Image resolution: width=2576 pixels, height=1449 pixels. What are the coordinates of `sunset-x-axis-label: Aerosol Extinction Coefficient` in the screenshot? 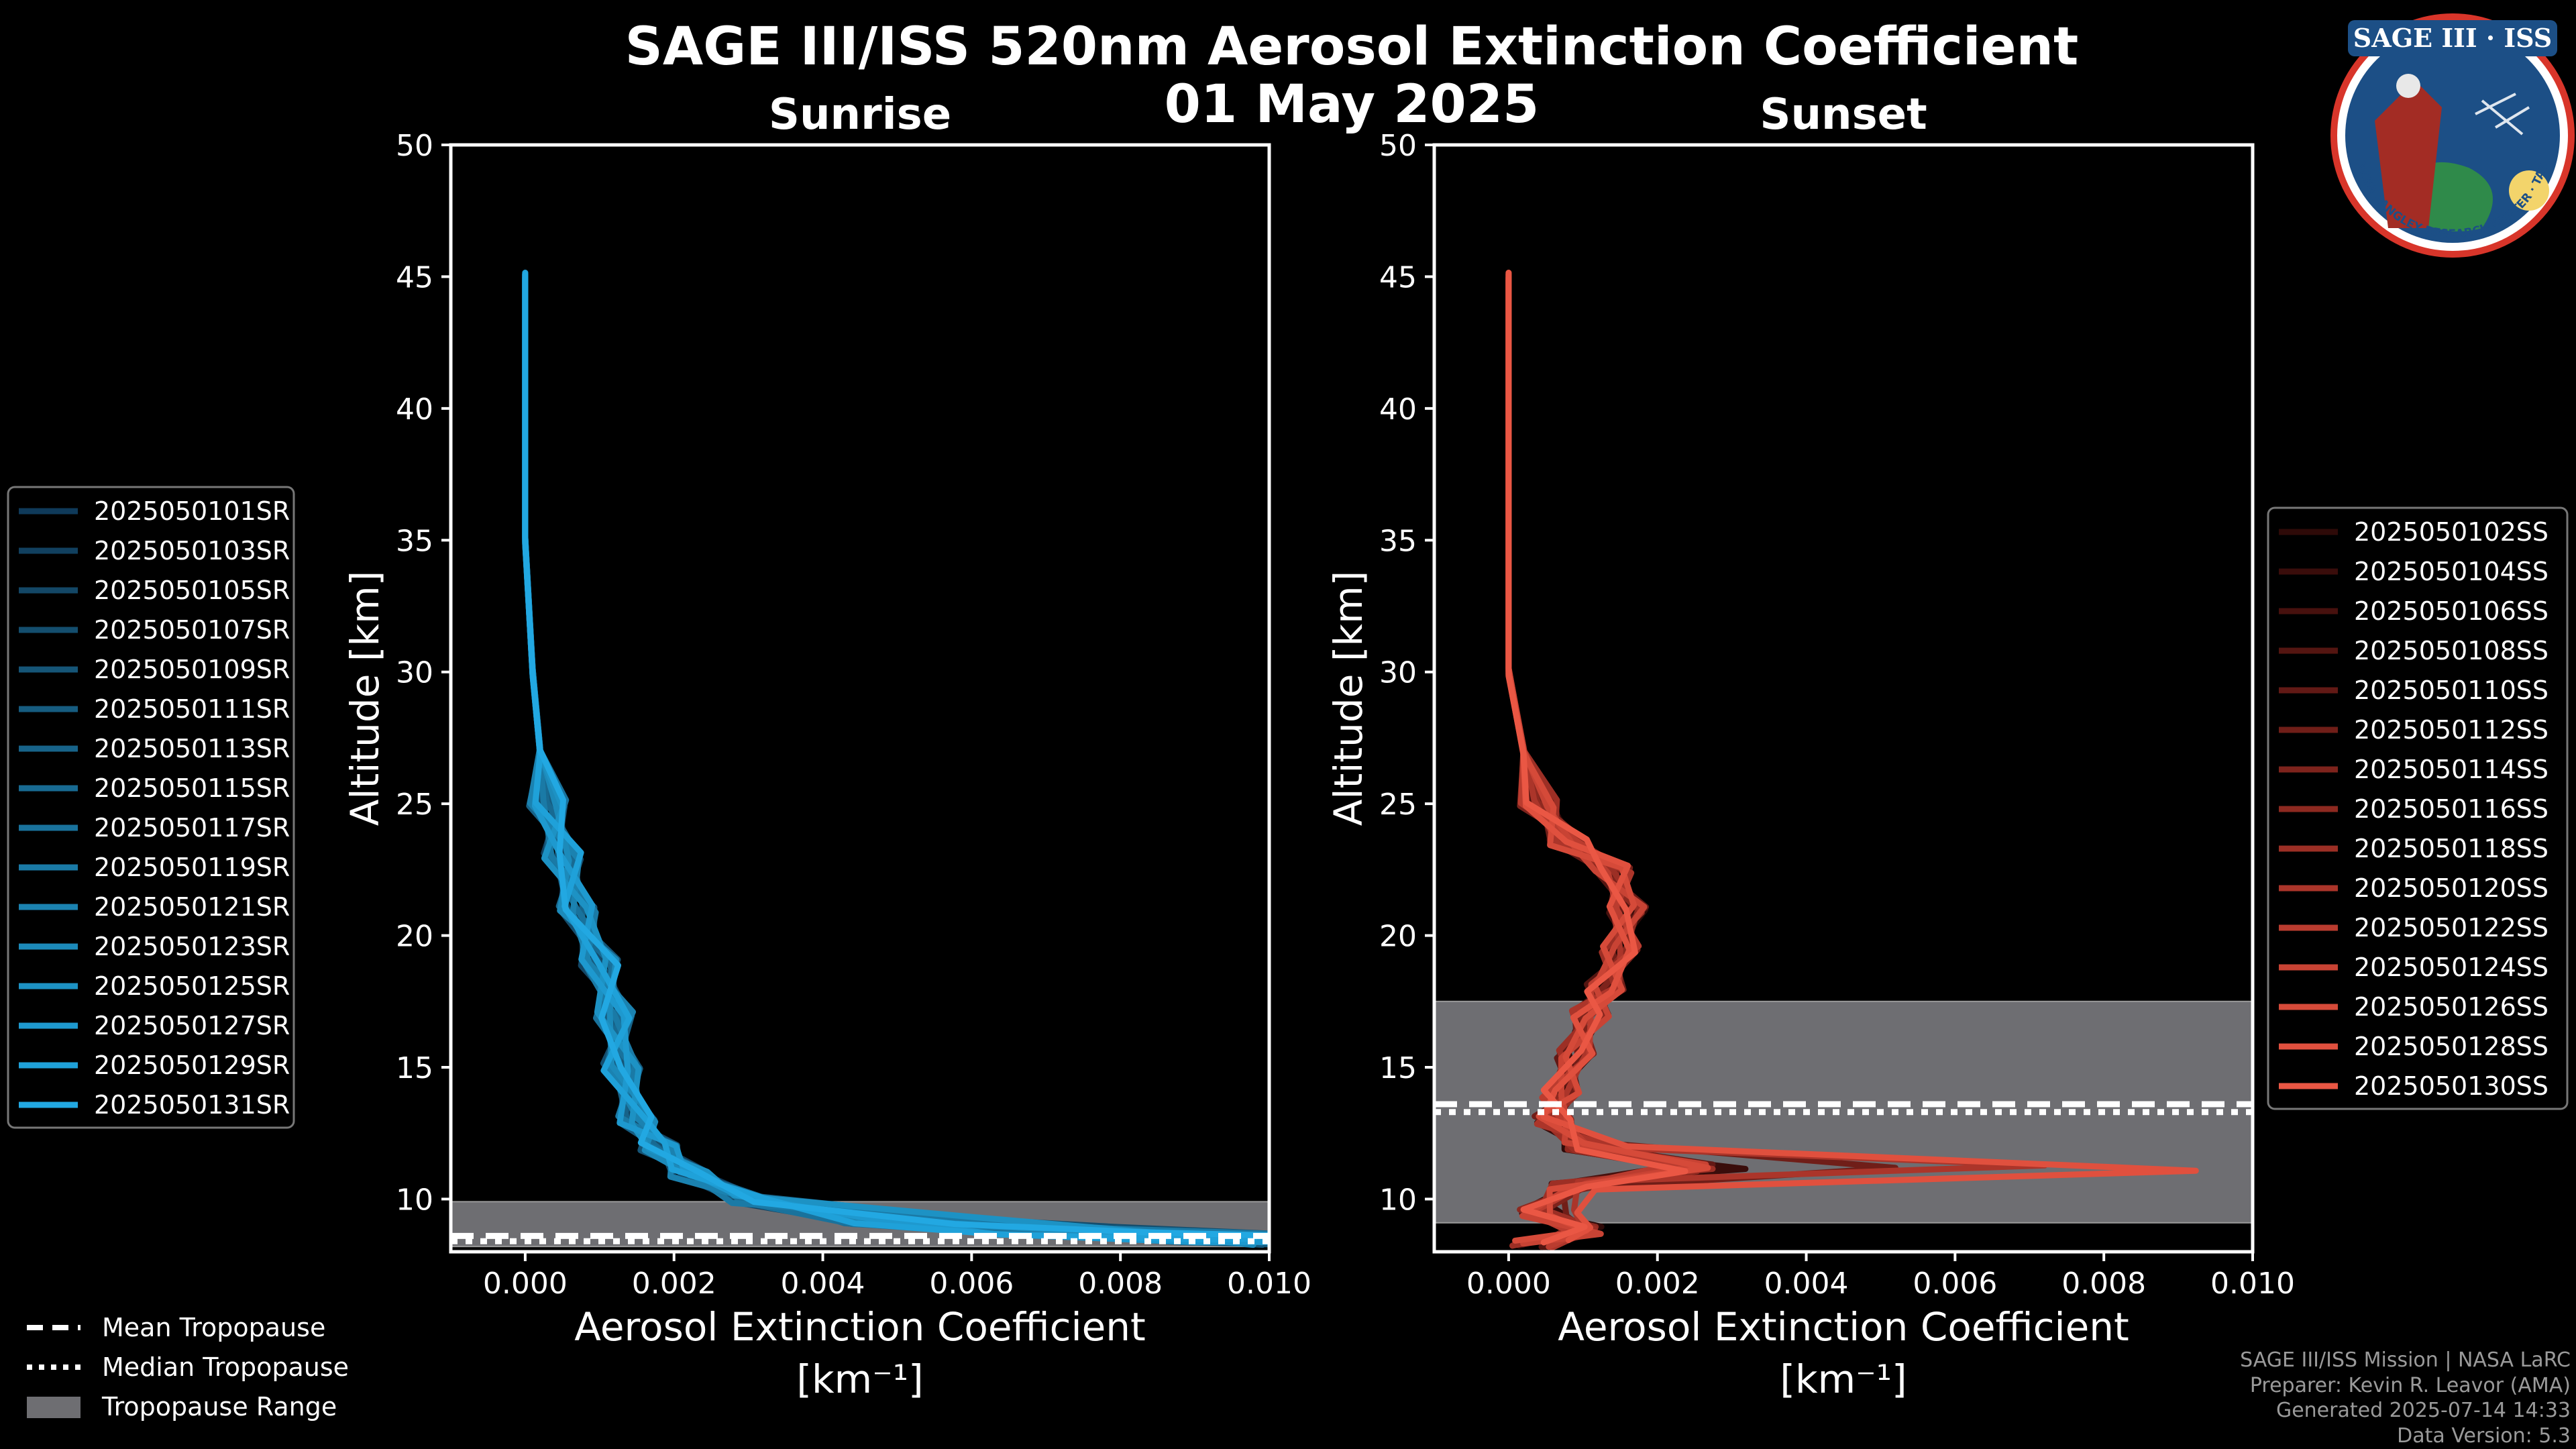 It's located at (1843, 1327).